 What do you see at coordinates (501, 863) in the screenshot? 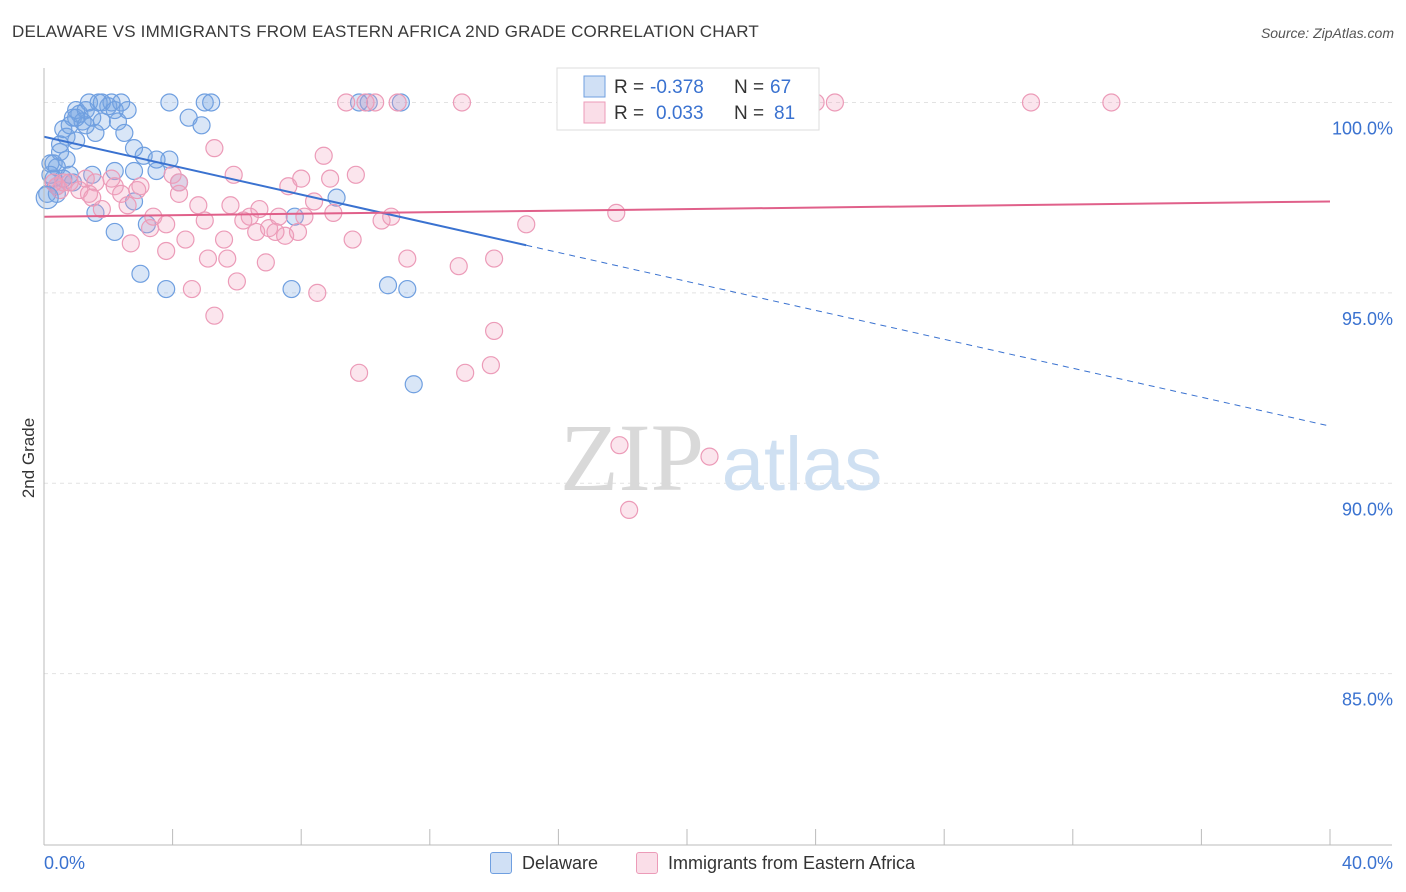
I see `legend-swatch-delaware` at bounding box center [501, 863].